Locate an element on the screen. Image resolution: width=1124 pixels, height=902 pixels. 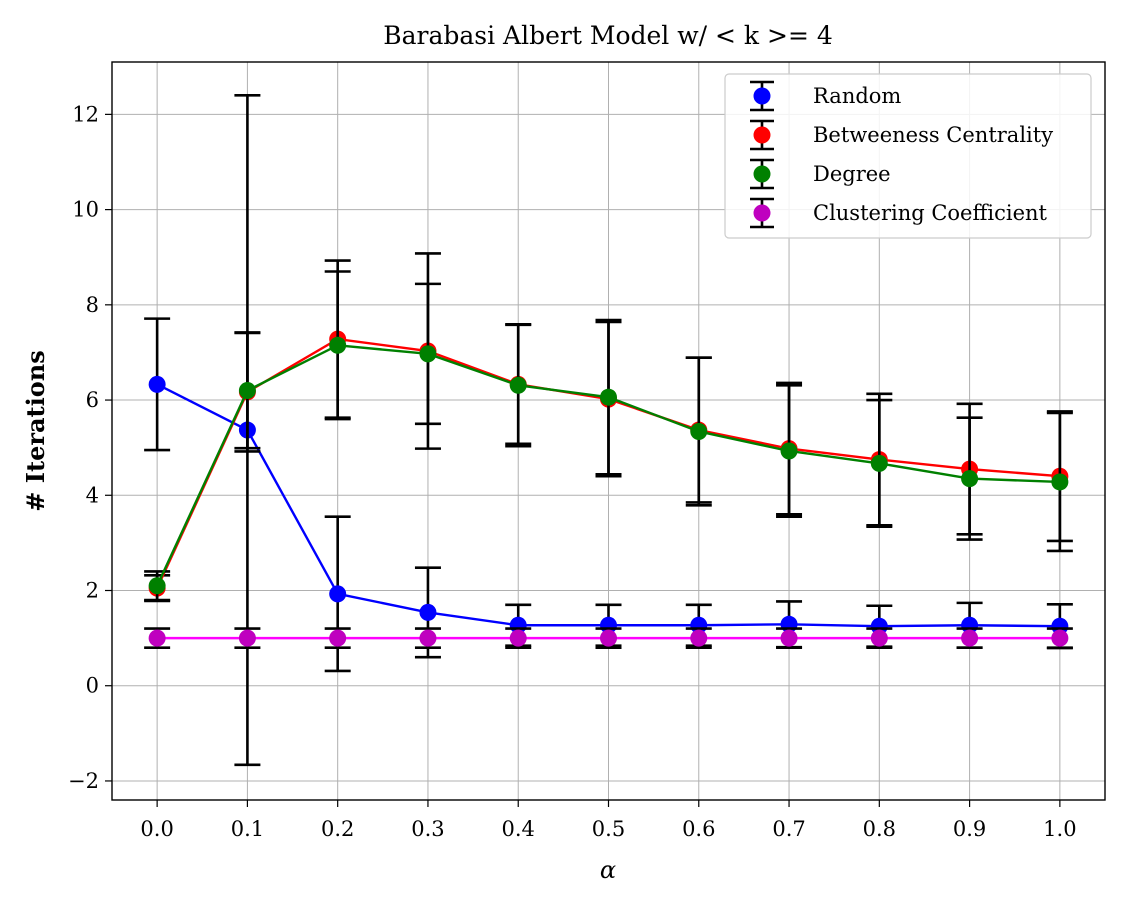
y-tick-label: 10 is located at coordinates (85, 210).